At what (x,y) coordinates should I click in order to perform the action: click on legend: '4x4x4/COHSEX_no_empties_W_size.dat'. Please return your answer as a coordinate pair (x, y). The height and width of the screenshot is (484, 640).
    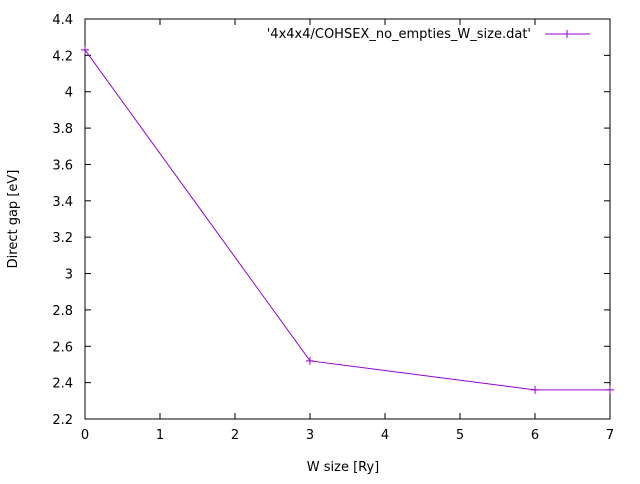
    Looking at the image, I should click on (428, 34).